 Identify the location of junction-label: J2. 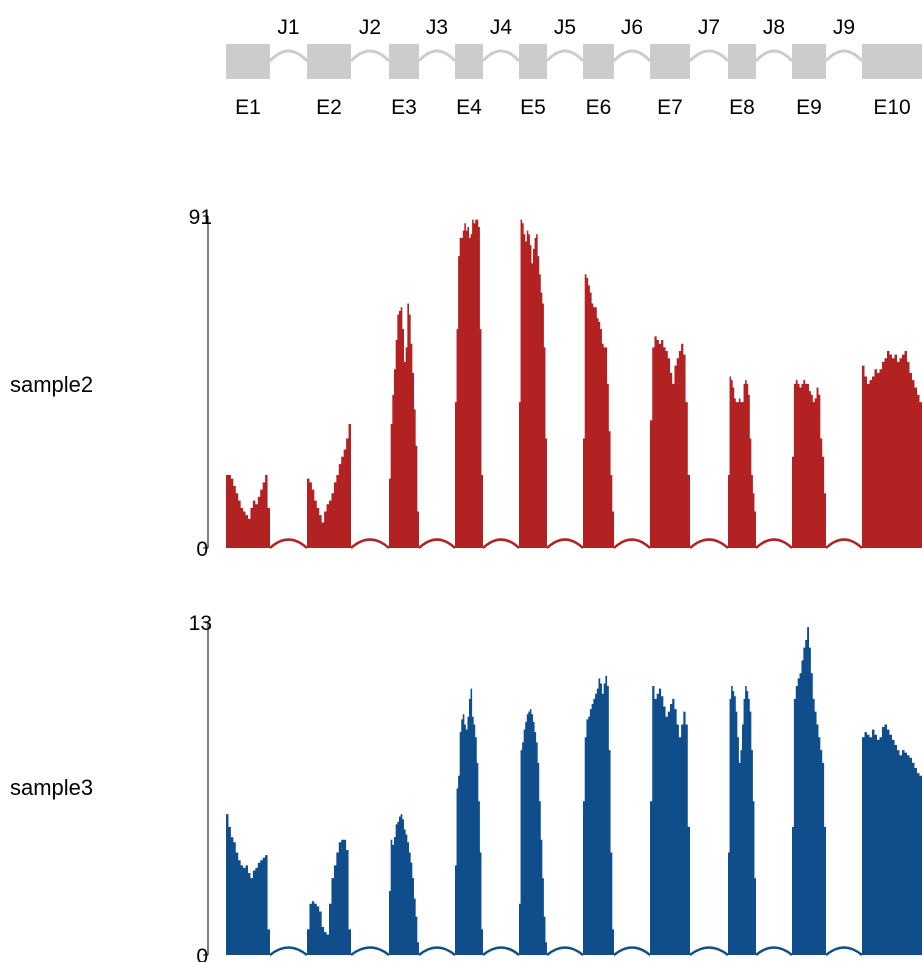
(370, 27).